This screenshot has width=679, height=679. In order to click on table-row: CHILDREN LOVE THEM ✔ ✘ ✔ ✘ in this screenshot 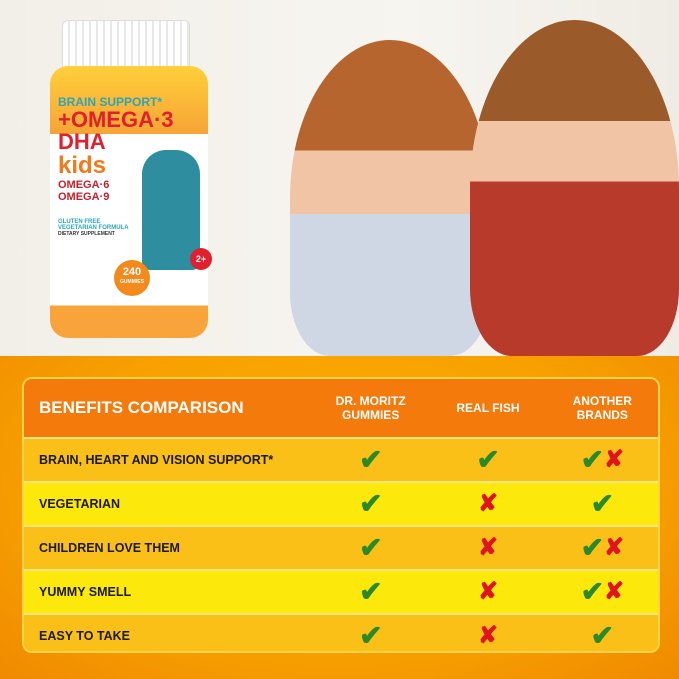, I will do `click(341, 547)`.